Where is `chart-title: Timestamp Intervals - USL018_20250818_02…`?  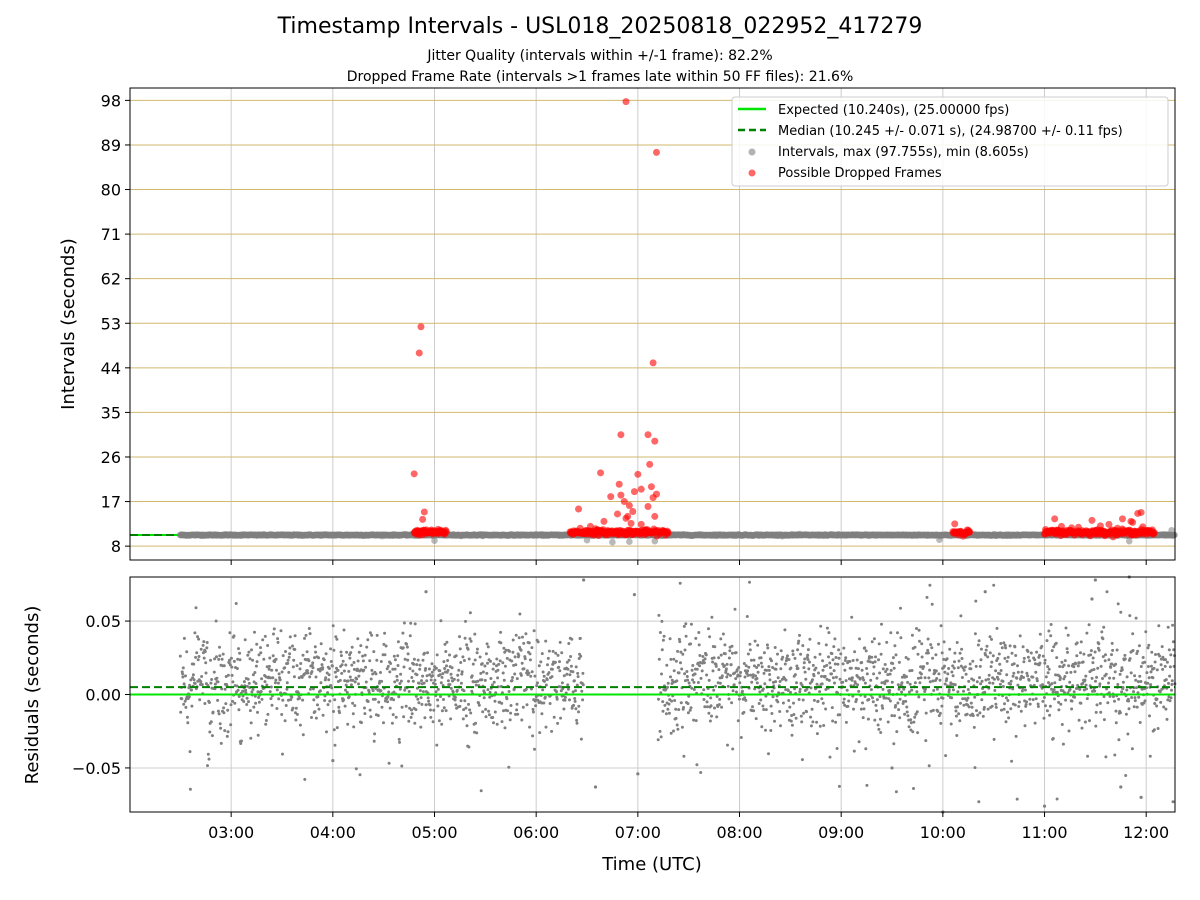
chart-title: Timestamp Intervals - USL018_20250818_02… is located at coordinates (600, 26).